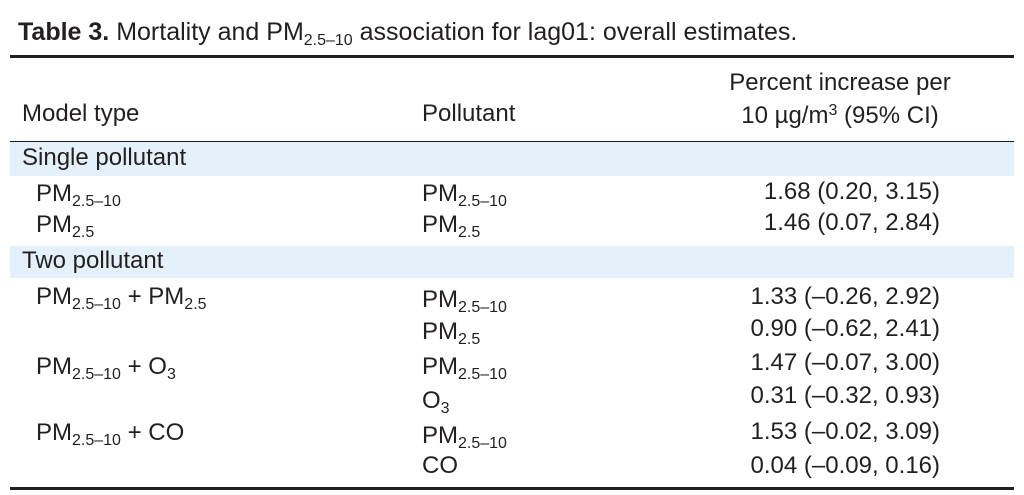 This screenshot has width=1024, height=495. What do you see at coordinates (840, 115) in the screenshot?
I see `header-percent-line2: 10 µg/m3 (95% CI)` at bounding box center [840, 115].